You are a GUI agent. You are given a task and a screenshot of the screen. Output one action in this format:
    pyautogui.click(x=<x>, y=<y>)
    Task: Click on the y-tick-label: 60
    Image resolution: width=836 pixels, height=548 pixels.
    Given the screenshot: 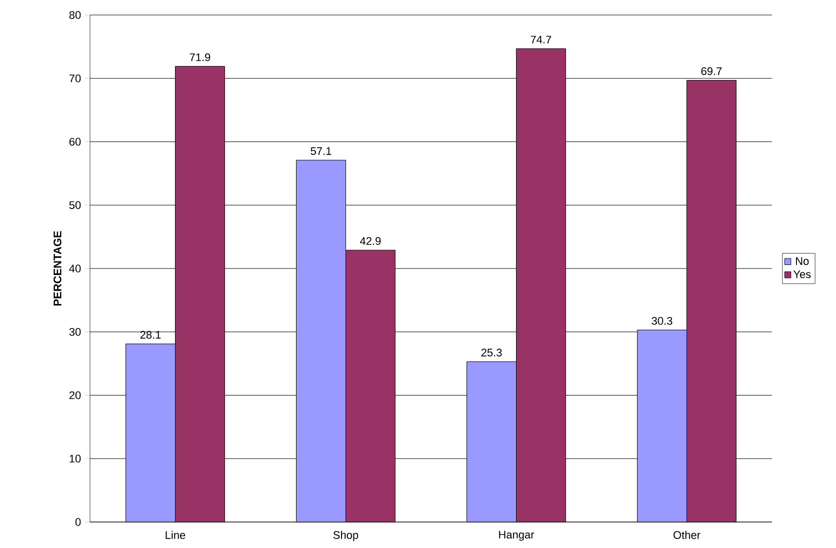 What is the action you would take?
    pyautogui.click(x=75, y=142)
    